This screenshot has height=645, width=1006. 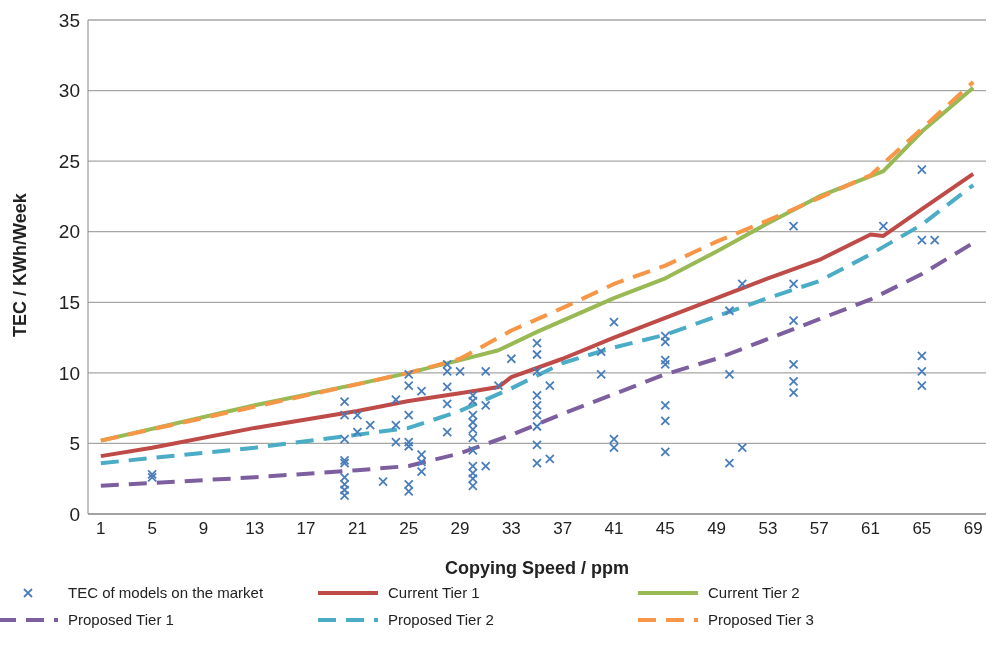 What do you see at coordinates (306, 529) in the screenshot?
I see `x-tick-label: 17` at bounding box center [306, 529].